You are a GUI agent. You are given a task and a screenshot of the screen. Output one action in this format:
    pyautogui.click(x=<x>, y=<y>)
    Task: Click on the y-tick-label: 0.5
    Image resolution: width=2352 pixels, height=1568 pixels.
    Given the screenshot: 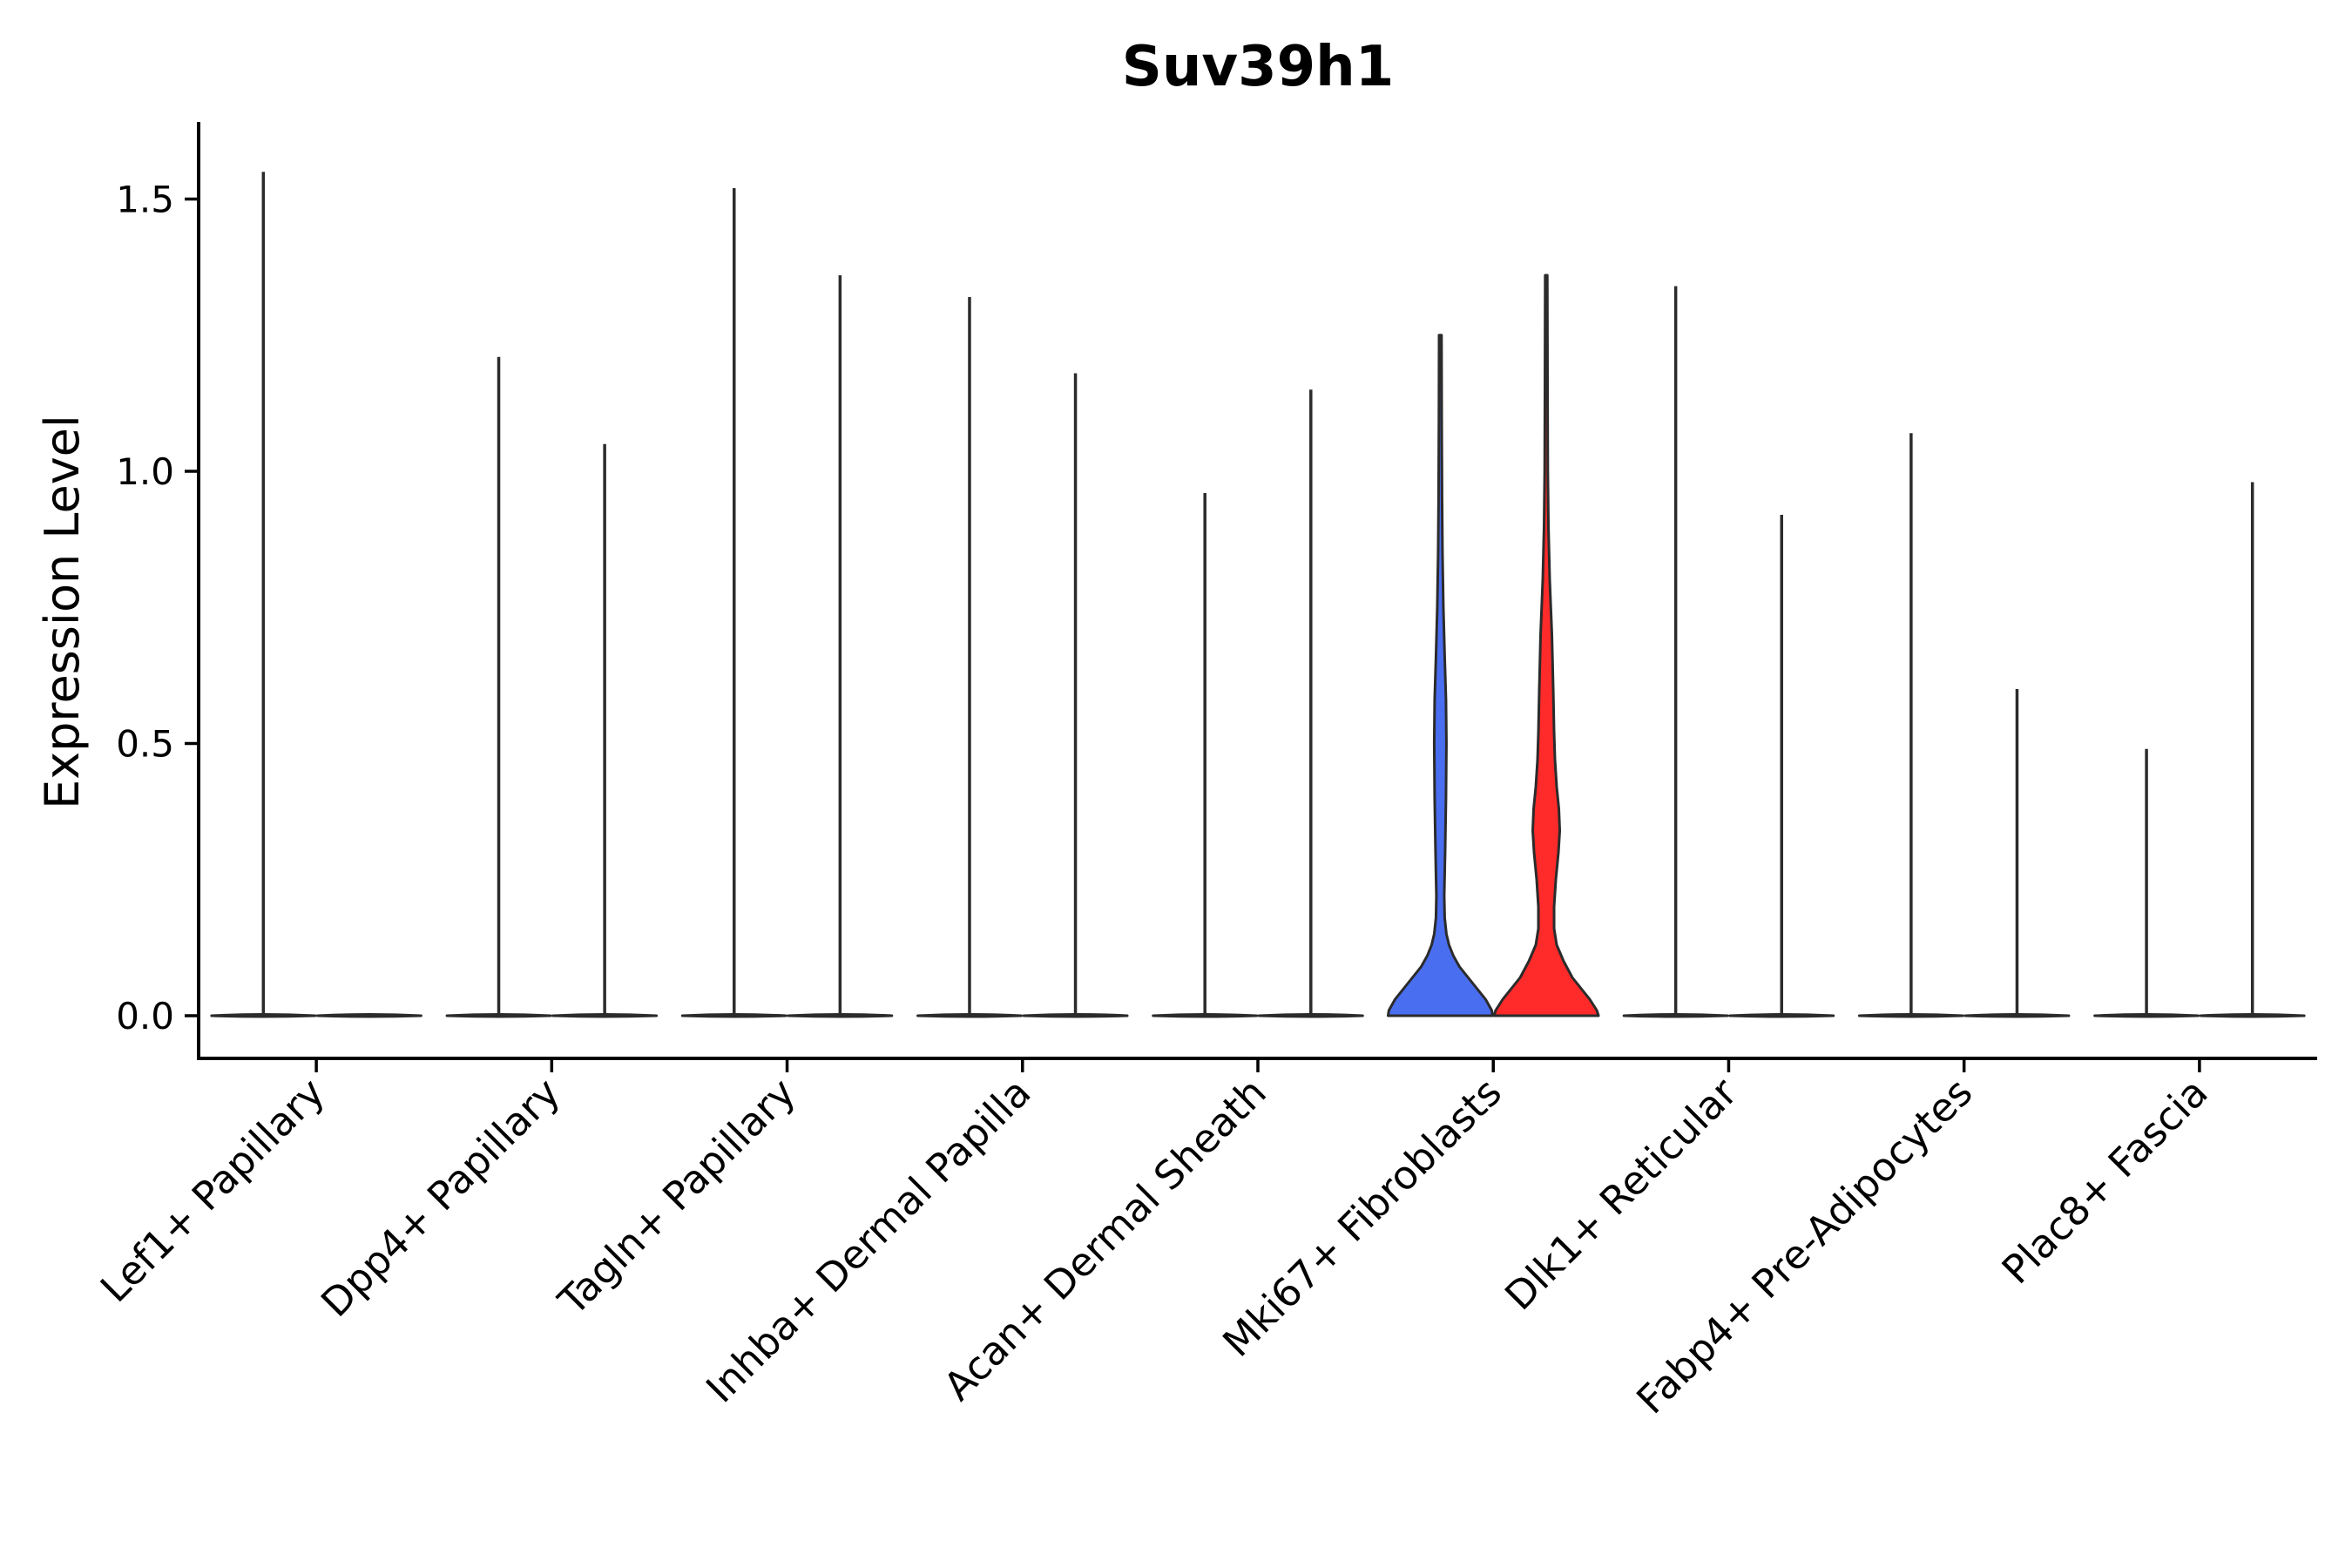 What is the action you would take?
    pyautogui.click(x=145, y=744)
    